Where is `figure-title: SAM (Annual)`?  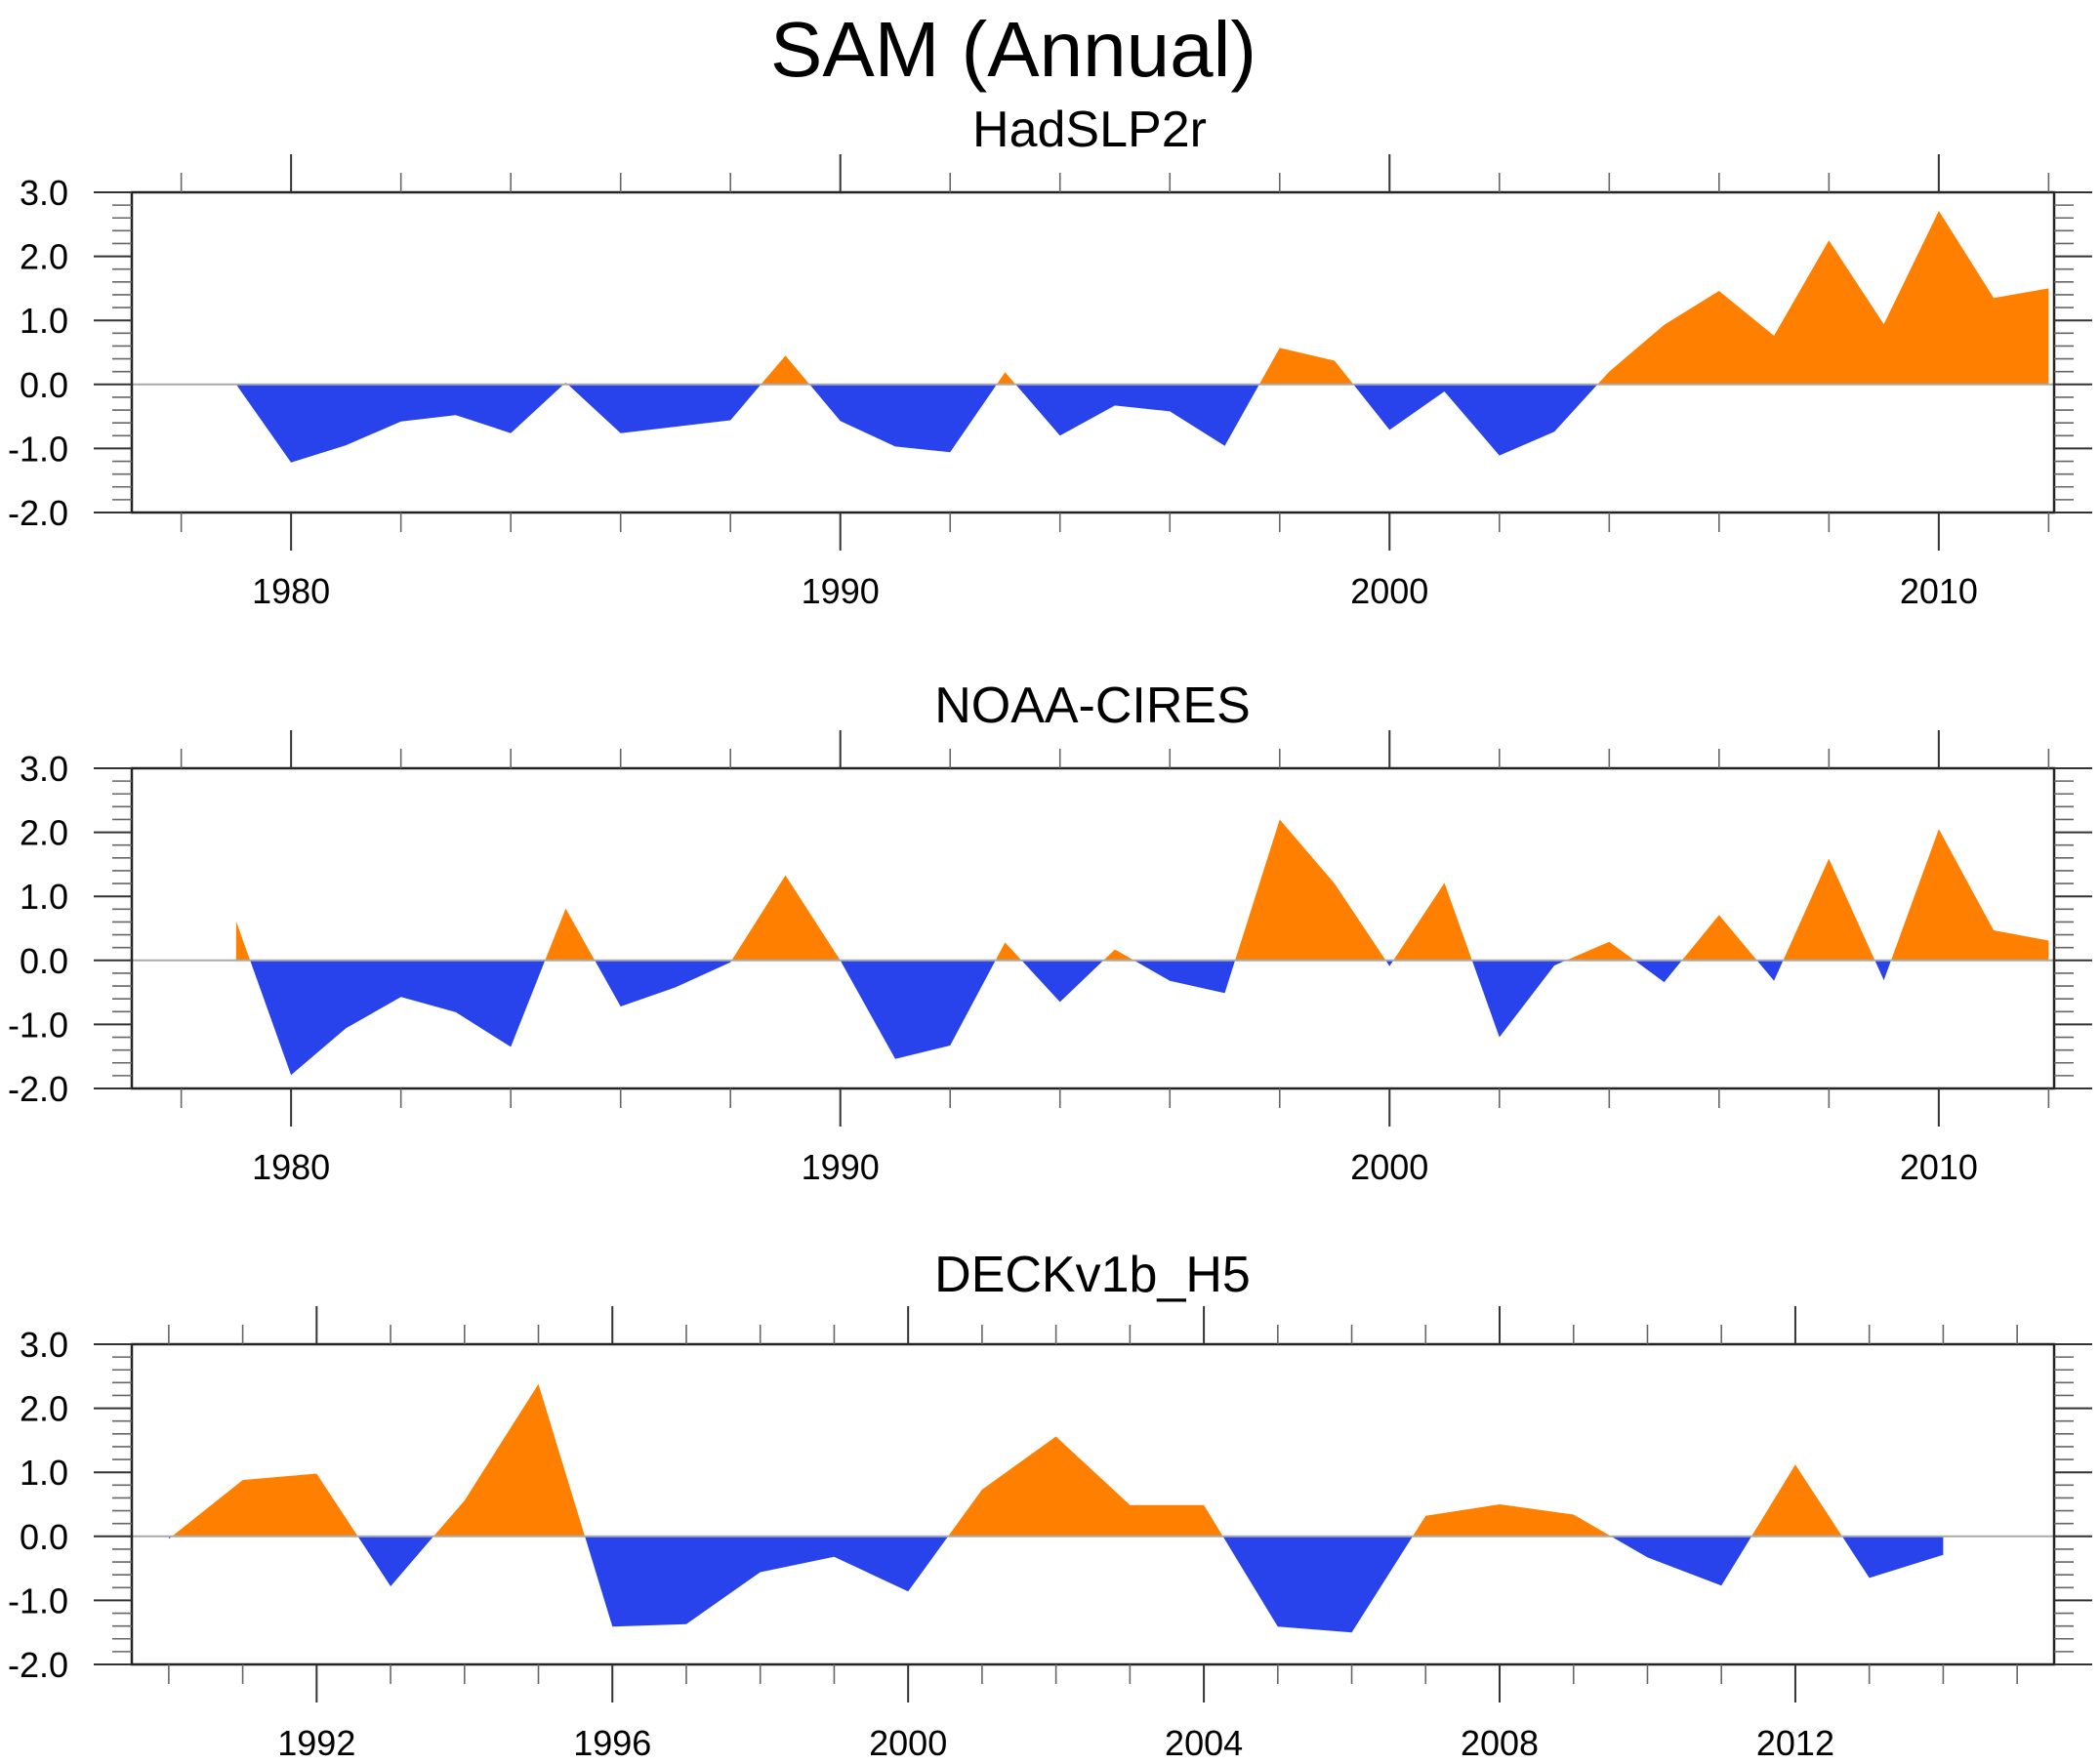 figure-title: SAM (Annual) is located at coordinates (1013, 50).